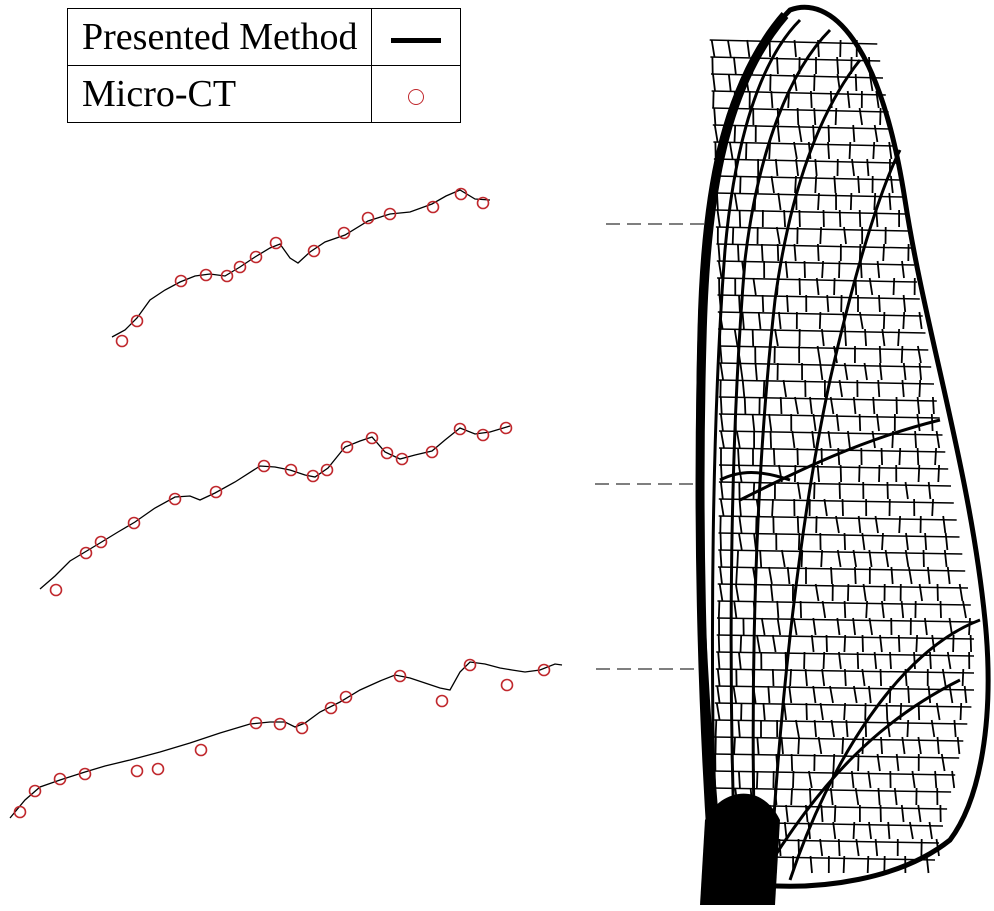 This screenshot has height=911, width=994. Describe the element at coordinates (416, 97) in the screenshot. I see `micro-ct-circle-symbol` at that location.